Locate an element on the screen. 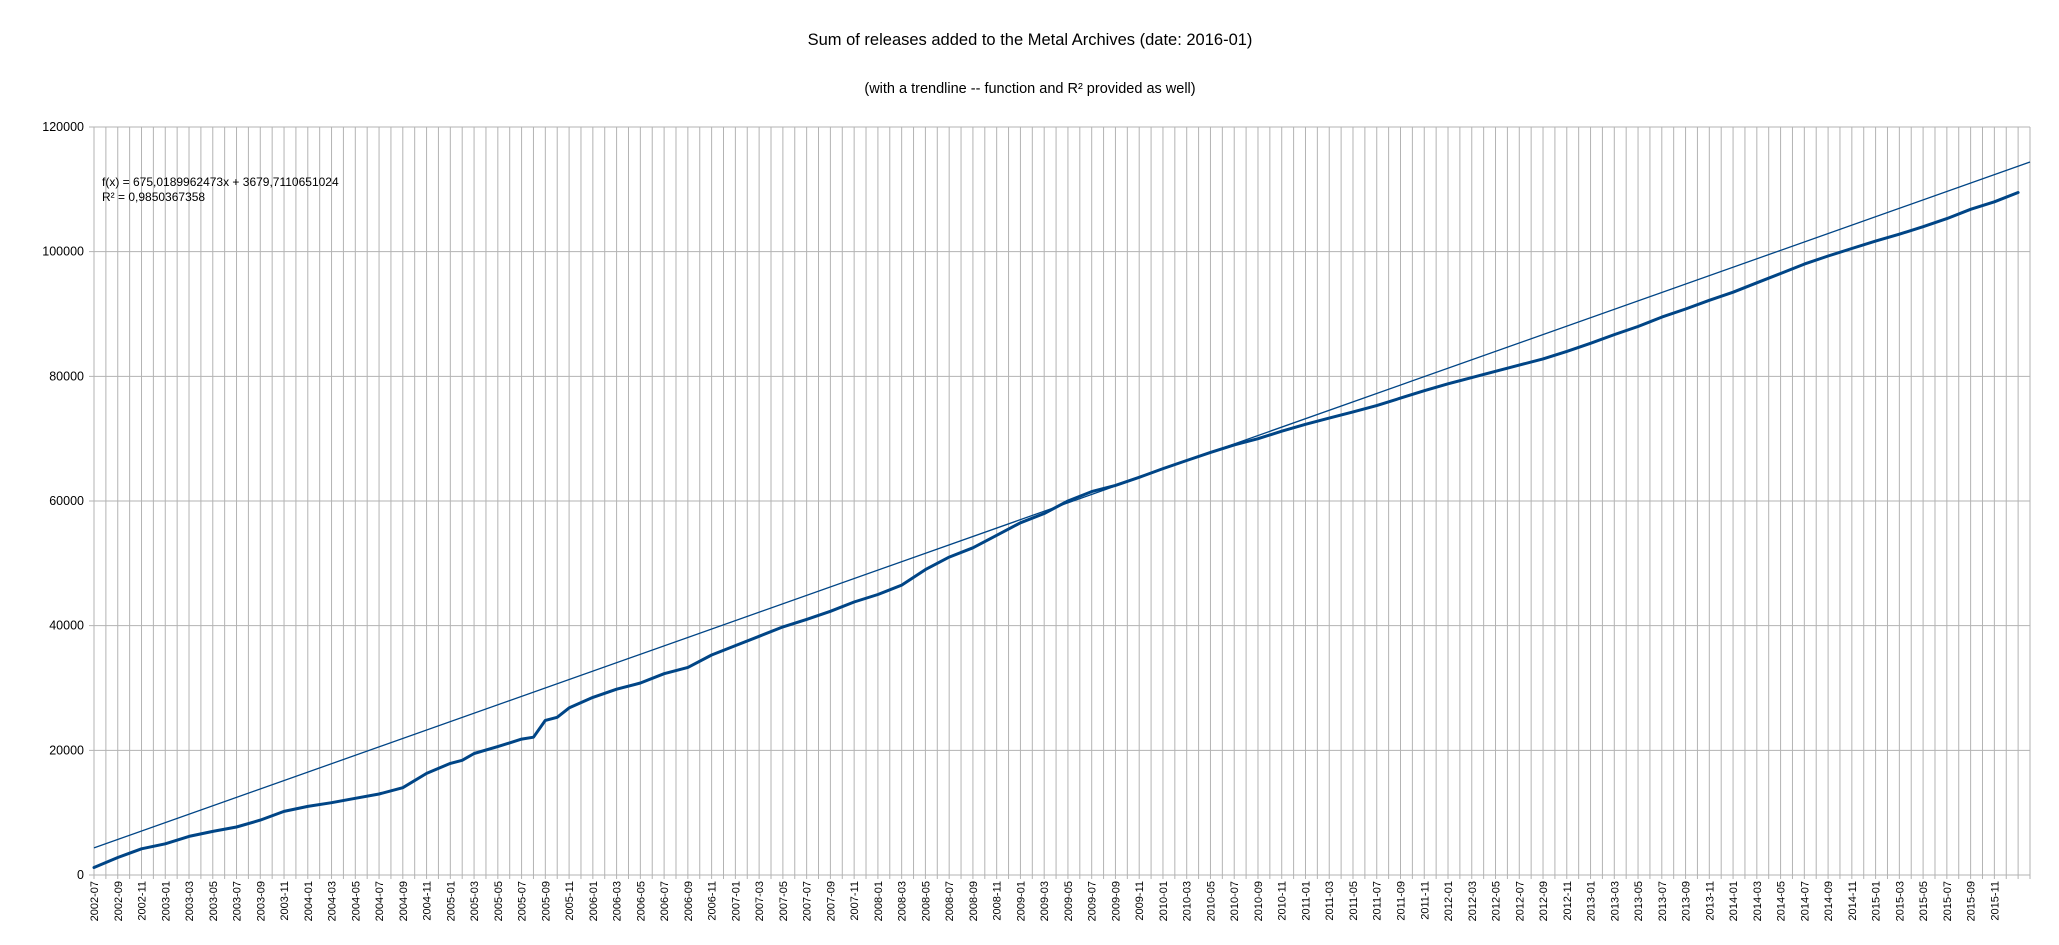 Image resolution: width=2059 pixels, height=945 pixels. x-tick-label: 2014-09 is located at coordinates (1829, 901).